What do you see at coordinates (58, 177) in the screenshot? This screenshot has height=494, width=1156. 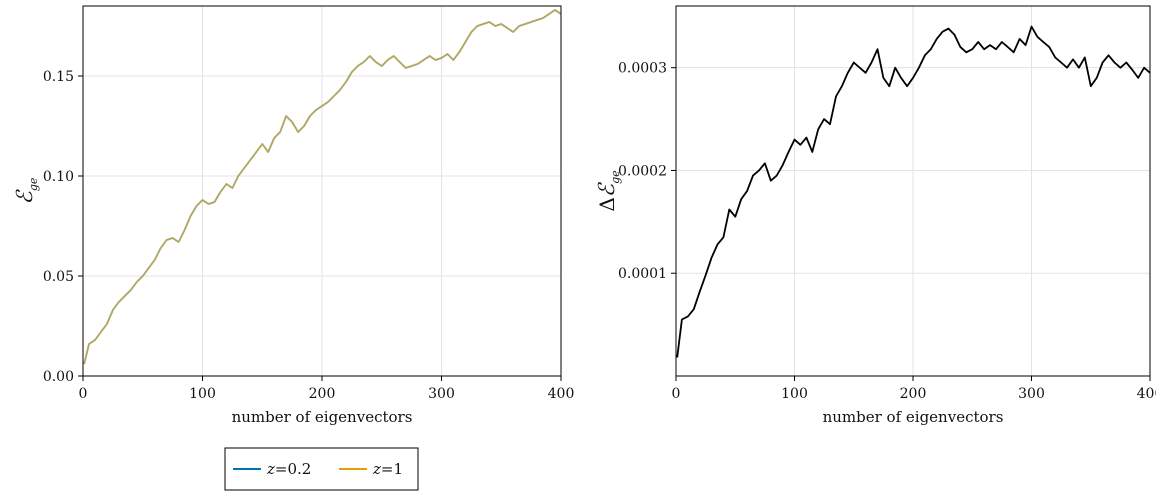 I see `y-tick-label: 0.10` at bounding box center [58, 177].